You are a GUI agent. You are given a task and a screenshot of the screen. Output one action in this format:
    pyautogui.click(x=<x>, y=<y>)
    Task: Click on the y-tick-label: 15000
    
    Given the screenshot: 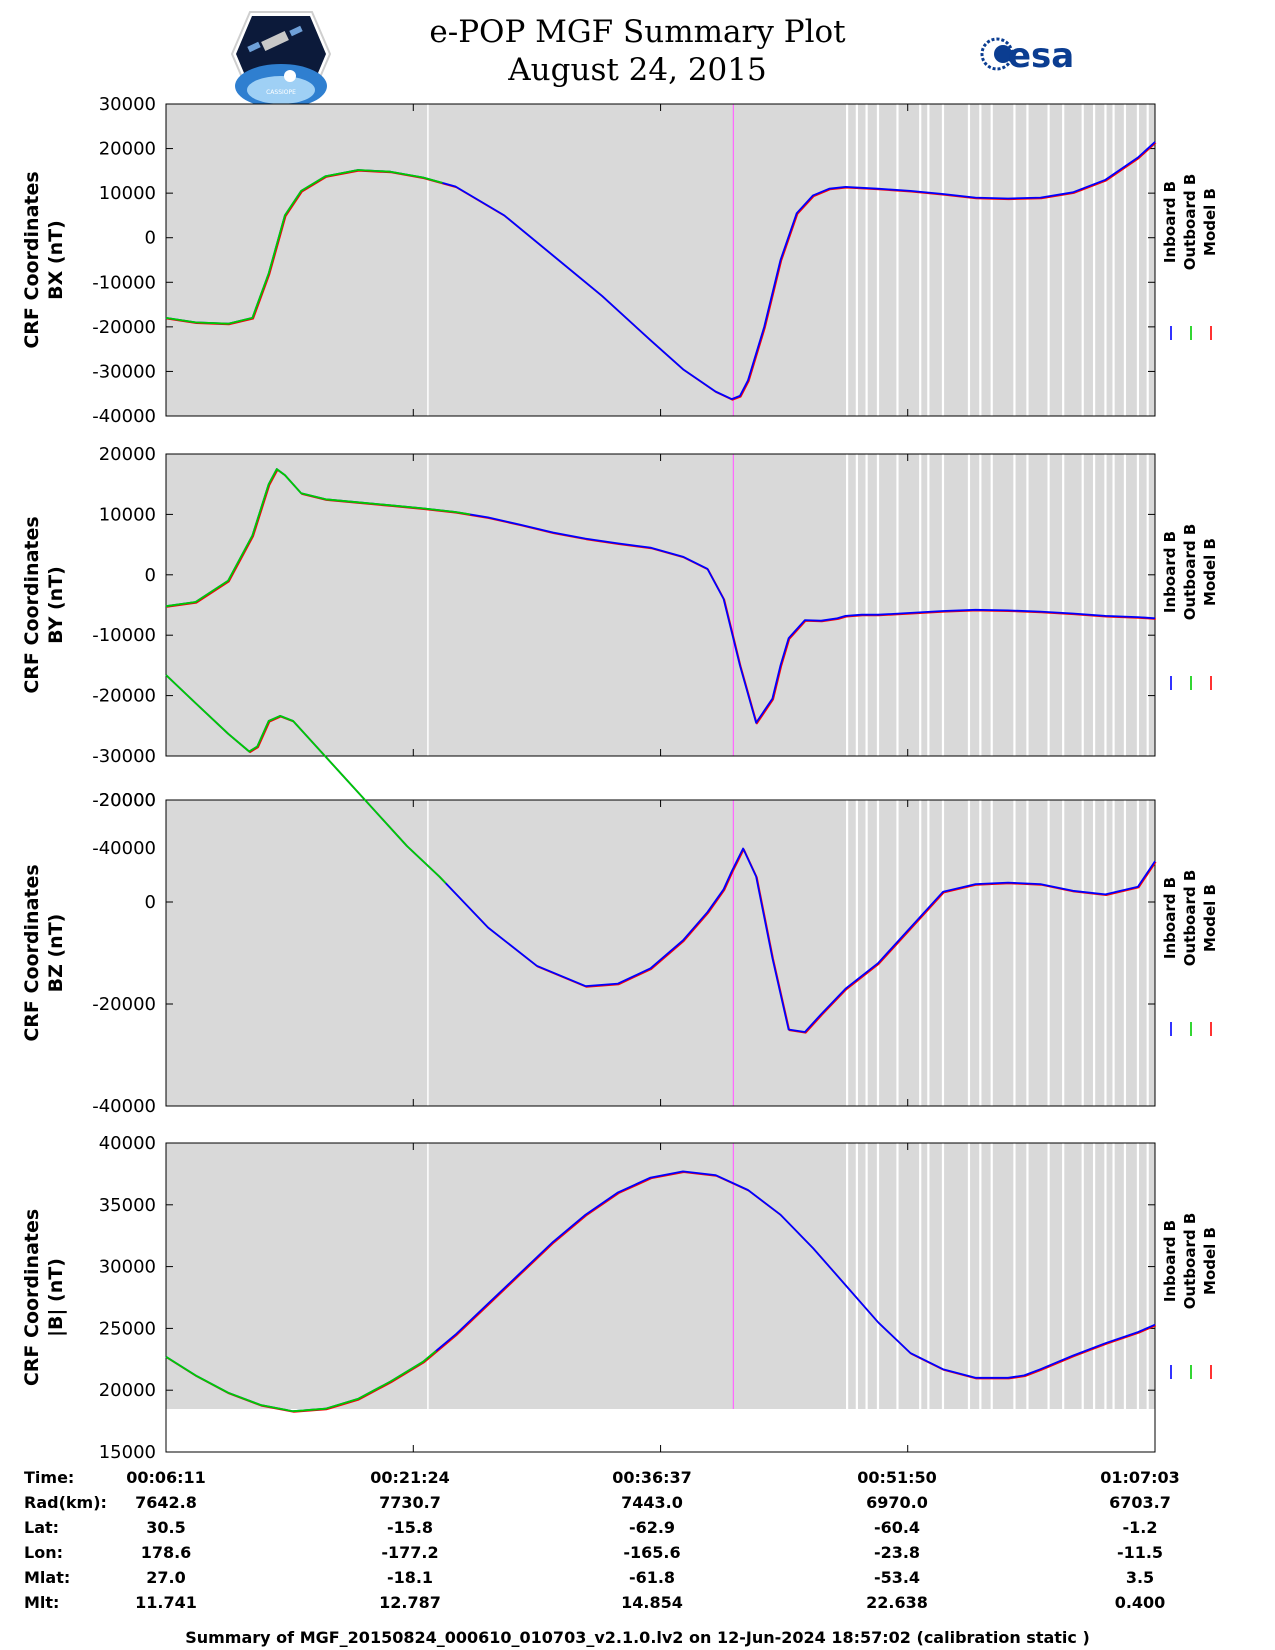 What is the action you would take?
    pyautogui.click(x=127, y=1452)
    